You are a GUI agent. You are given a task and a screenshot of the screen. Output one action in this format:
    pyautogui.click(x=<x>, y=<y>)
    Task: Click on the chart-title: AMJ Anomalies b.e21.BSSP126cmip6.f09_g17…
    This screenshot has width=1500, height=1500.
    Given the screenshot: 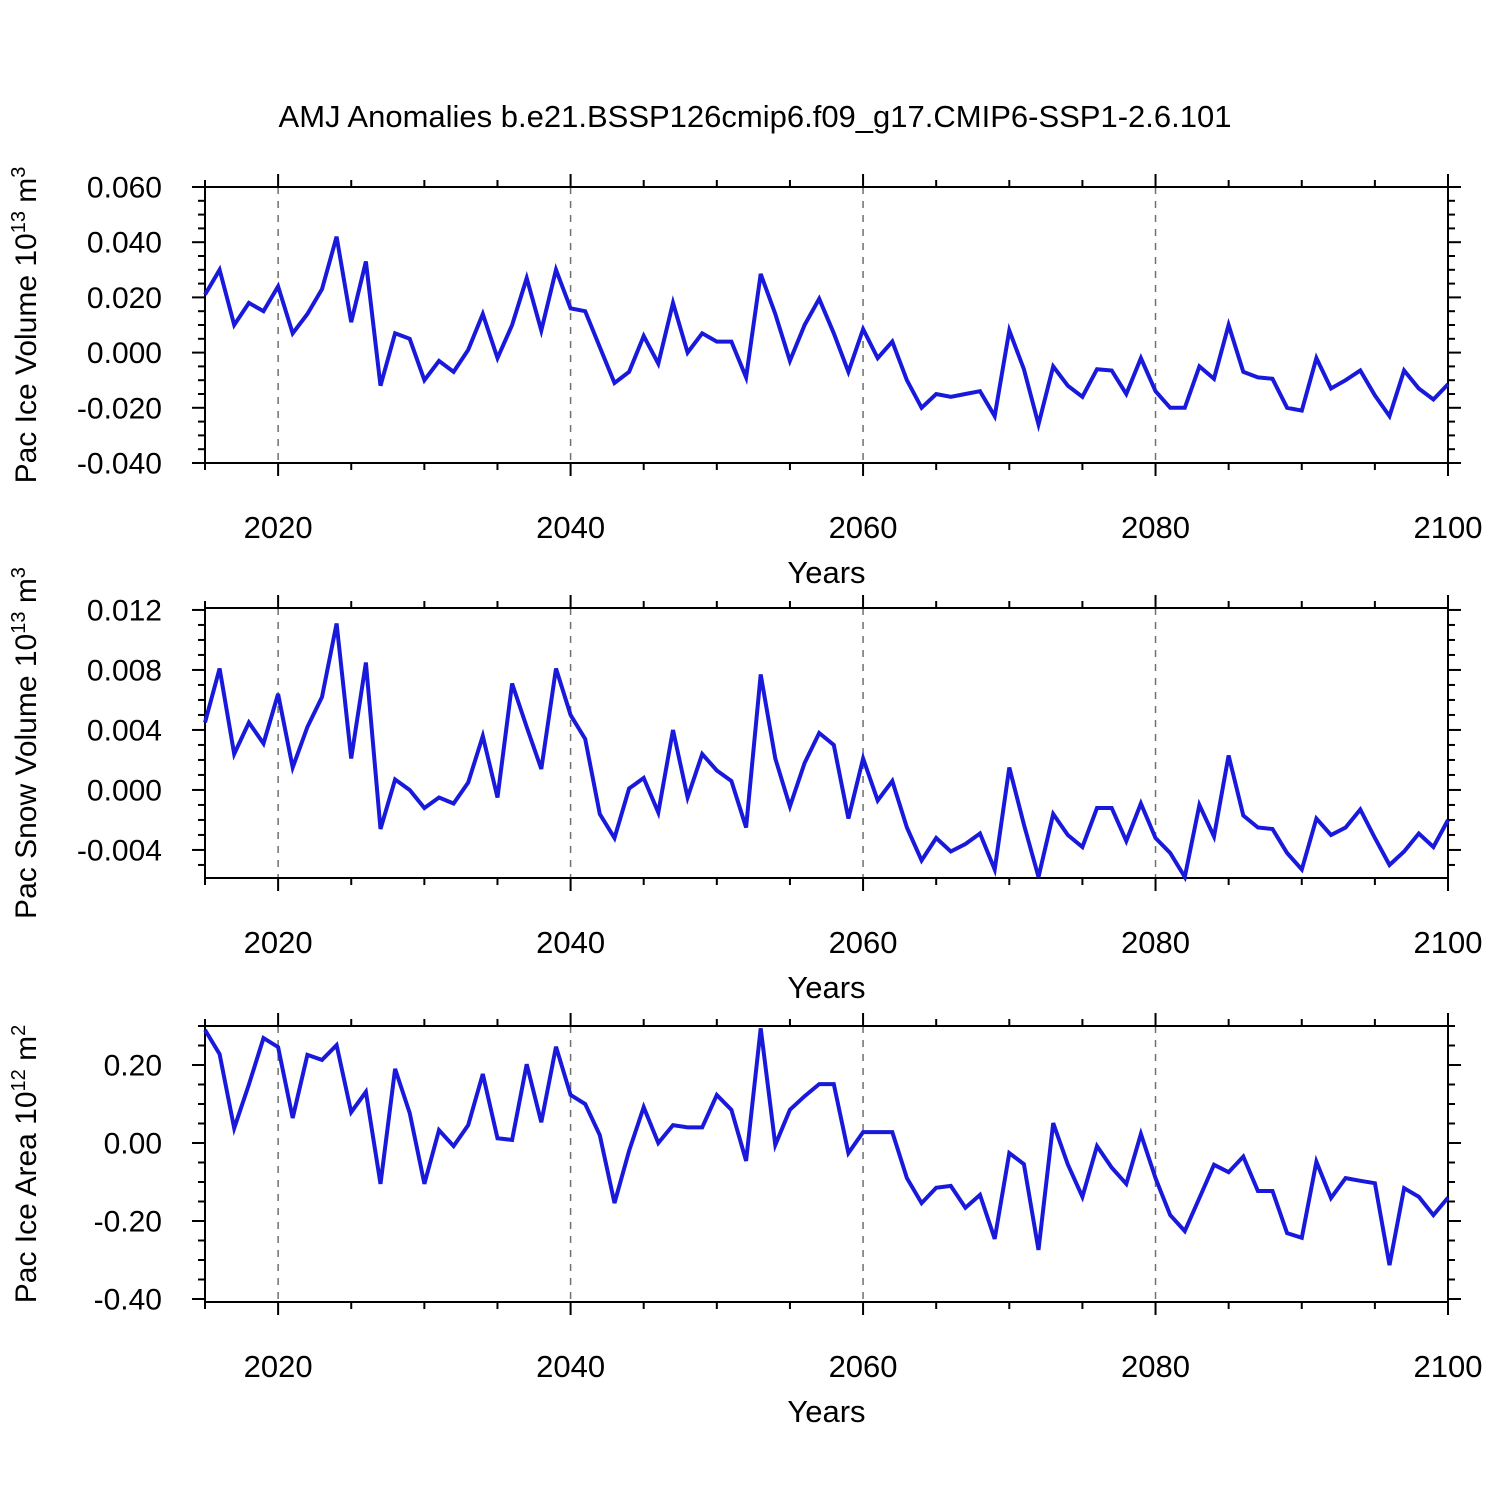 What is the action you would take?
    pyautogui.click(x=755, y=116)
    